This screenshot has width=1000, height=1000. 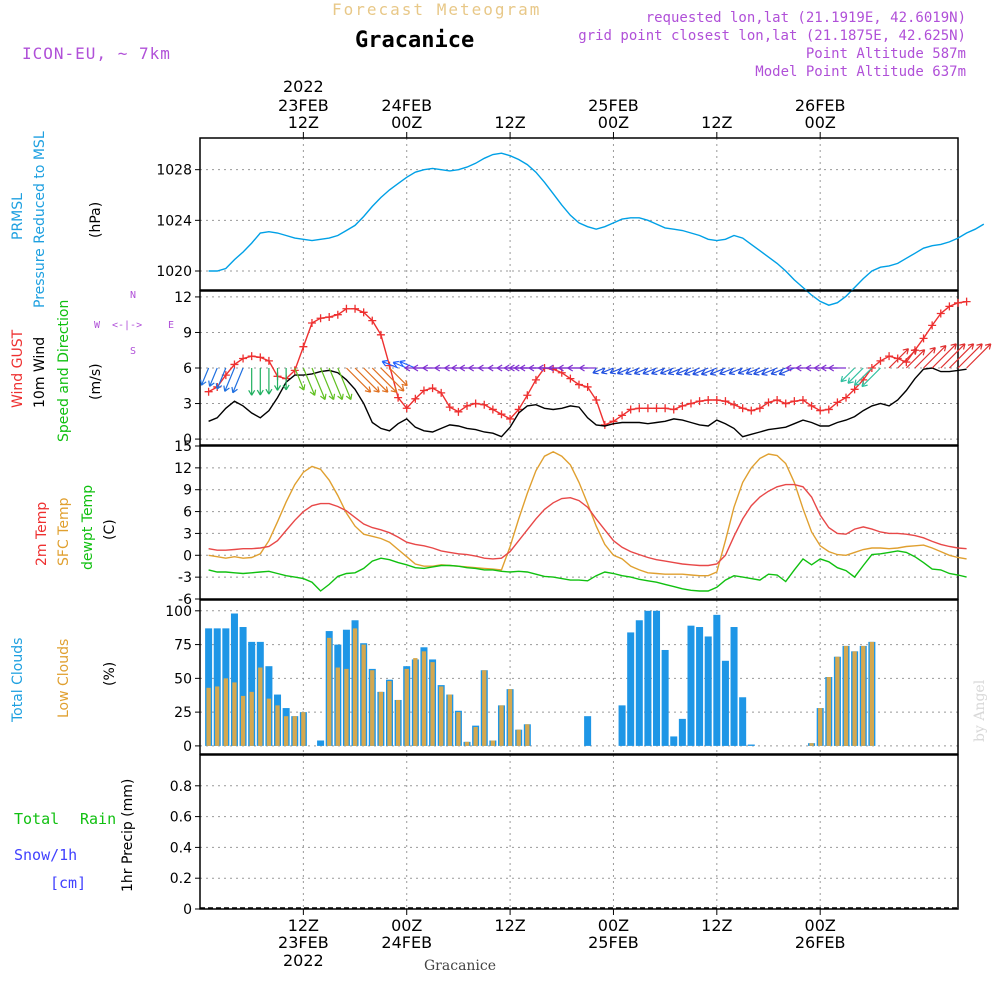 I want to click on ytick-label: 0.4, so click(x=181, y=848).